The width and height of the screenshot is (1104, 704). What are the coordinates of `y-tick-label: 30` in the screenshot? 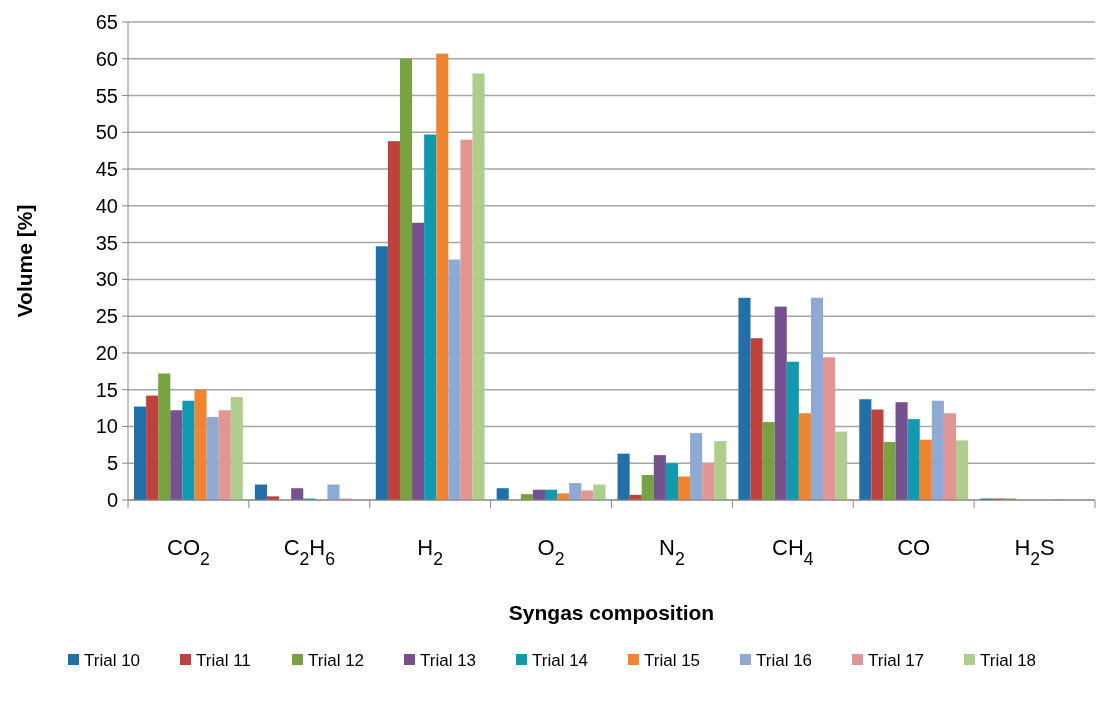 It's located at (106, 279).